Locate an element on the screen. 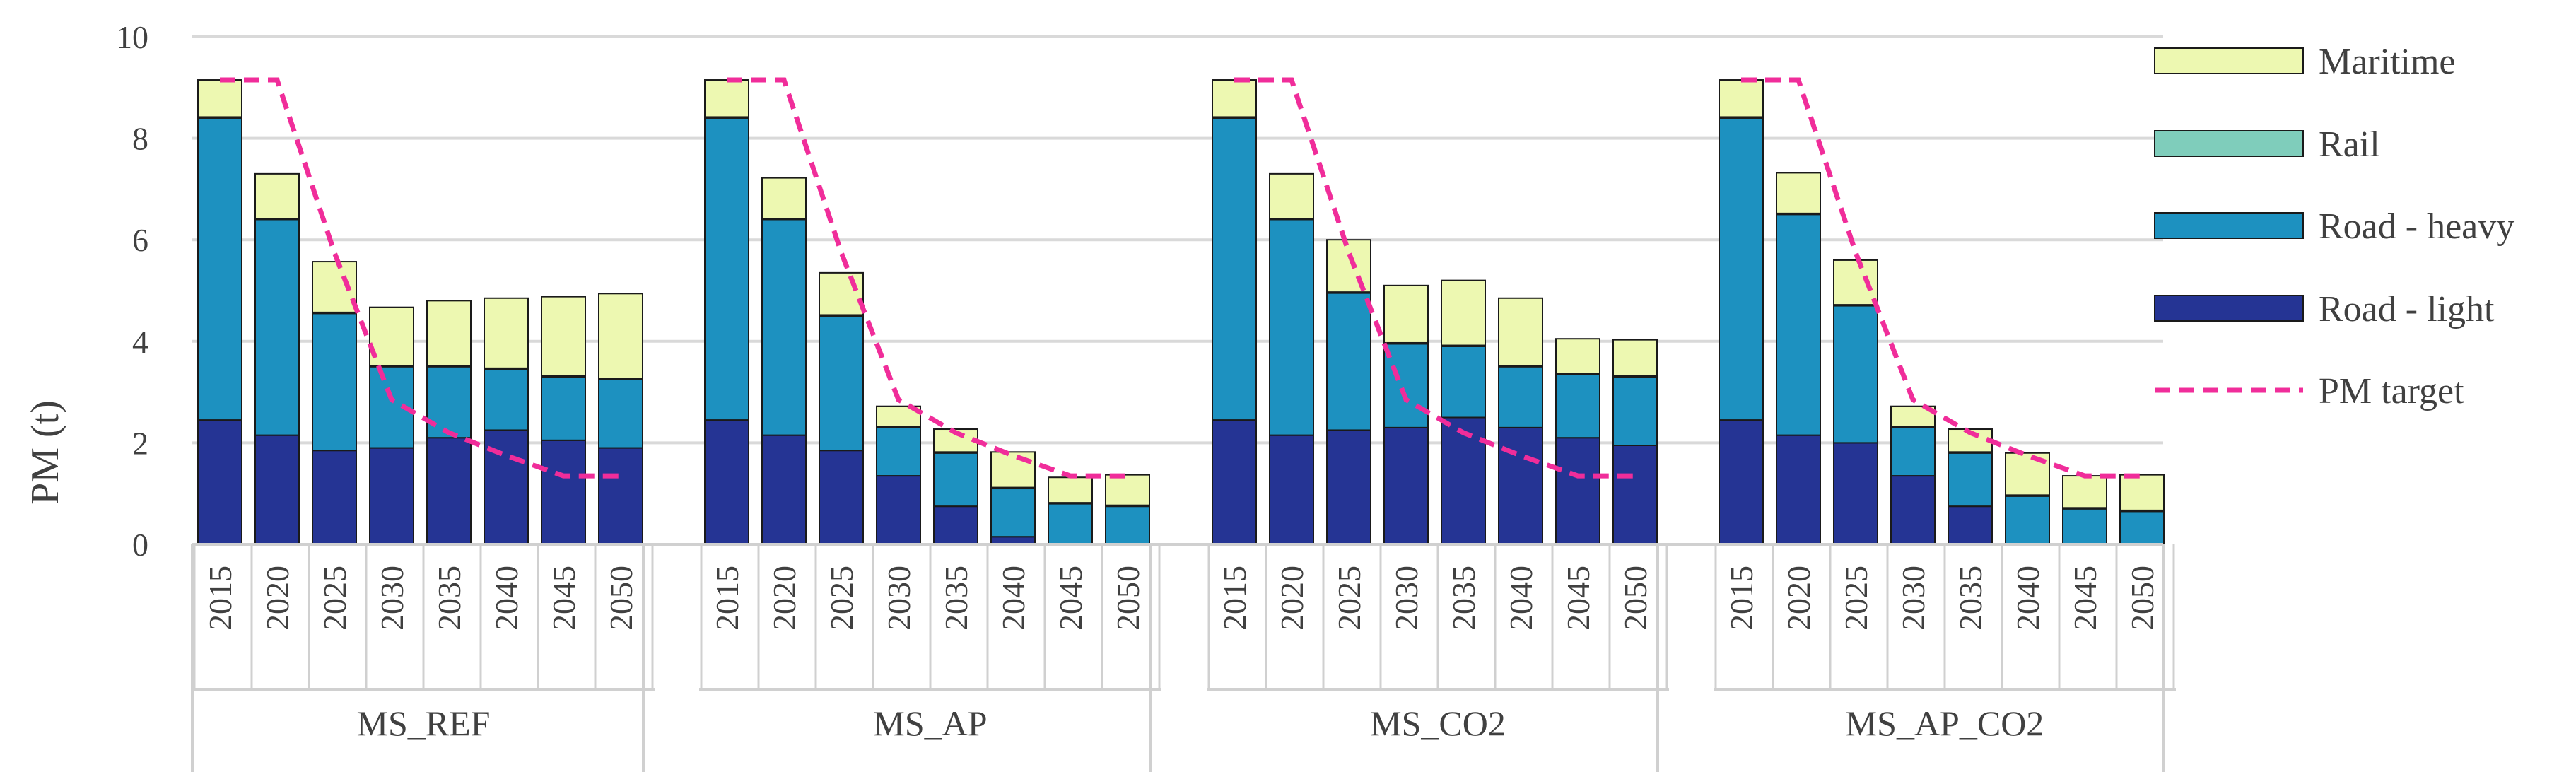  group-label: MS_CO2 is located at coordinates (1438, 723).